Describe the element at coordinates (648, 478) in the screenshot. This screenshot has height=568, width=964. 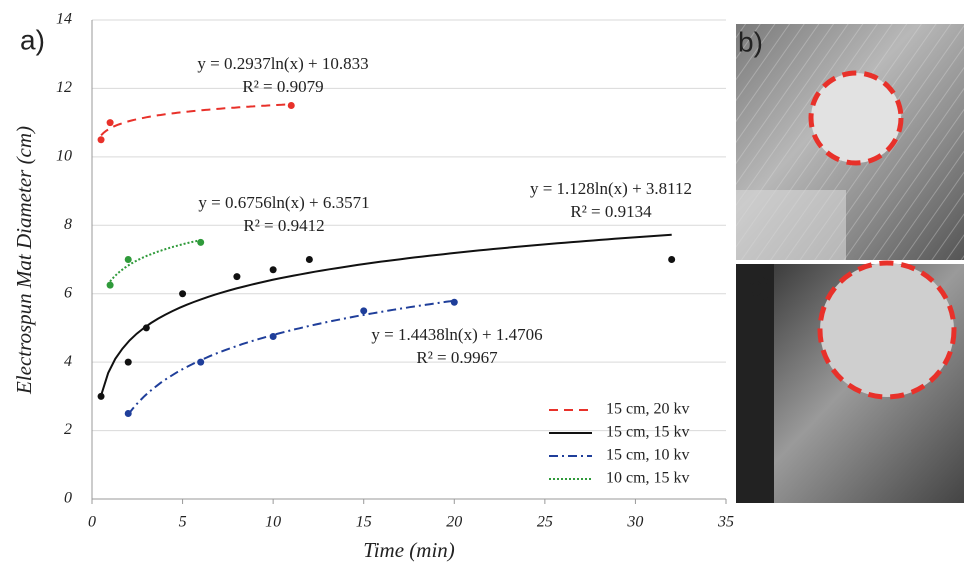
I see `legend-label: 10 cm, 15 kv` at that location.